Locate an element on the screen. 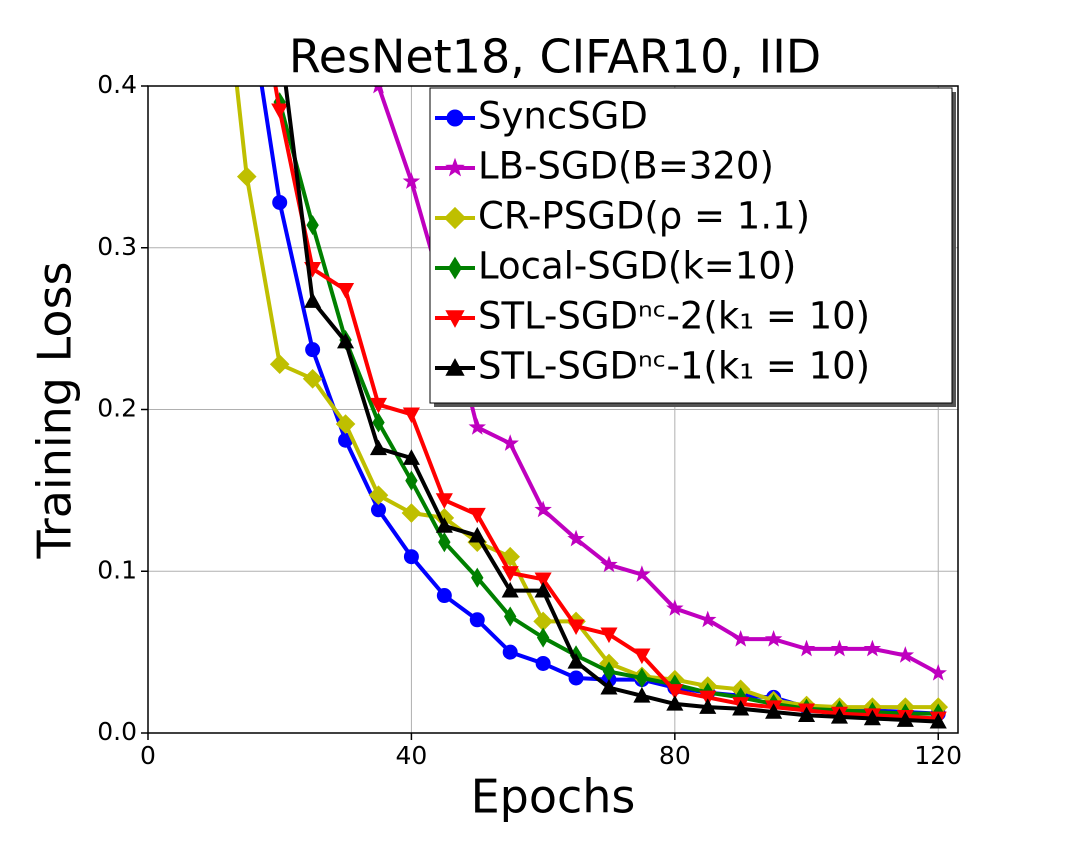 This screenshot has height=853, width=1066. x-axis-label: Epochs is located at coordinates (553, 797).